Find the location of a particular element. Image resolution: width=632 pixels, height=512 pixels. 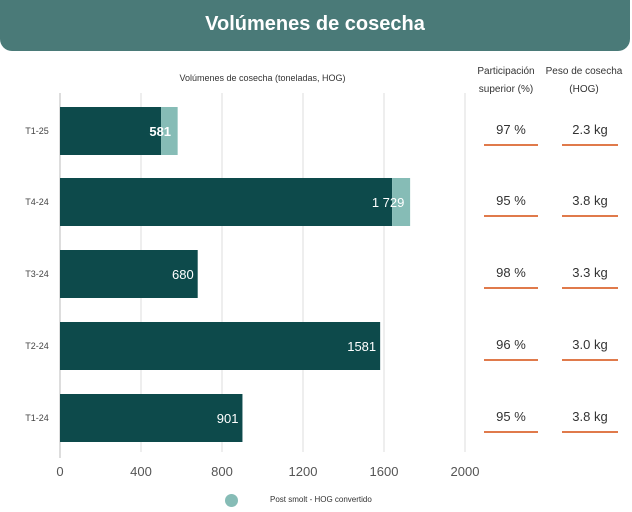

x-tick-label: 0 is located at coordinates (59, 471).